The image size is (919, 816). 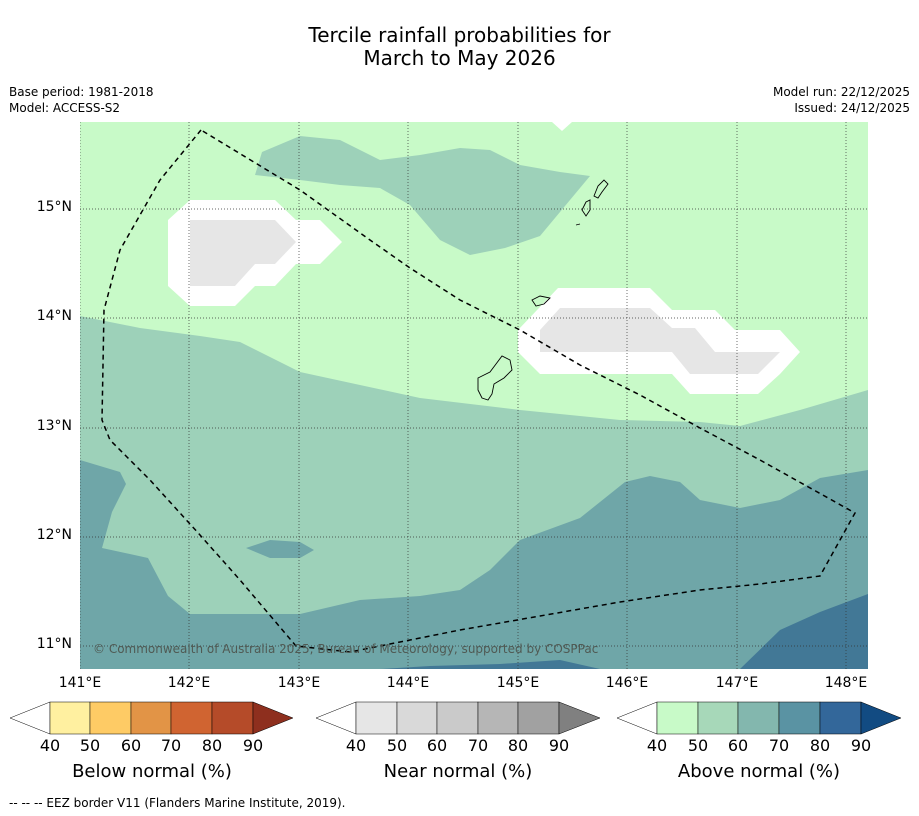 I want to click on near-normal-40-50-east, so click(x=660, y=341).